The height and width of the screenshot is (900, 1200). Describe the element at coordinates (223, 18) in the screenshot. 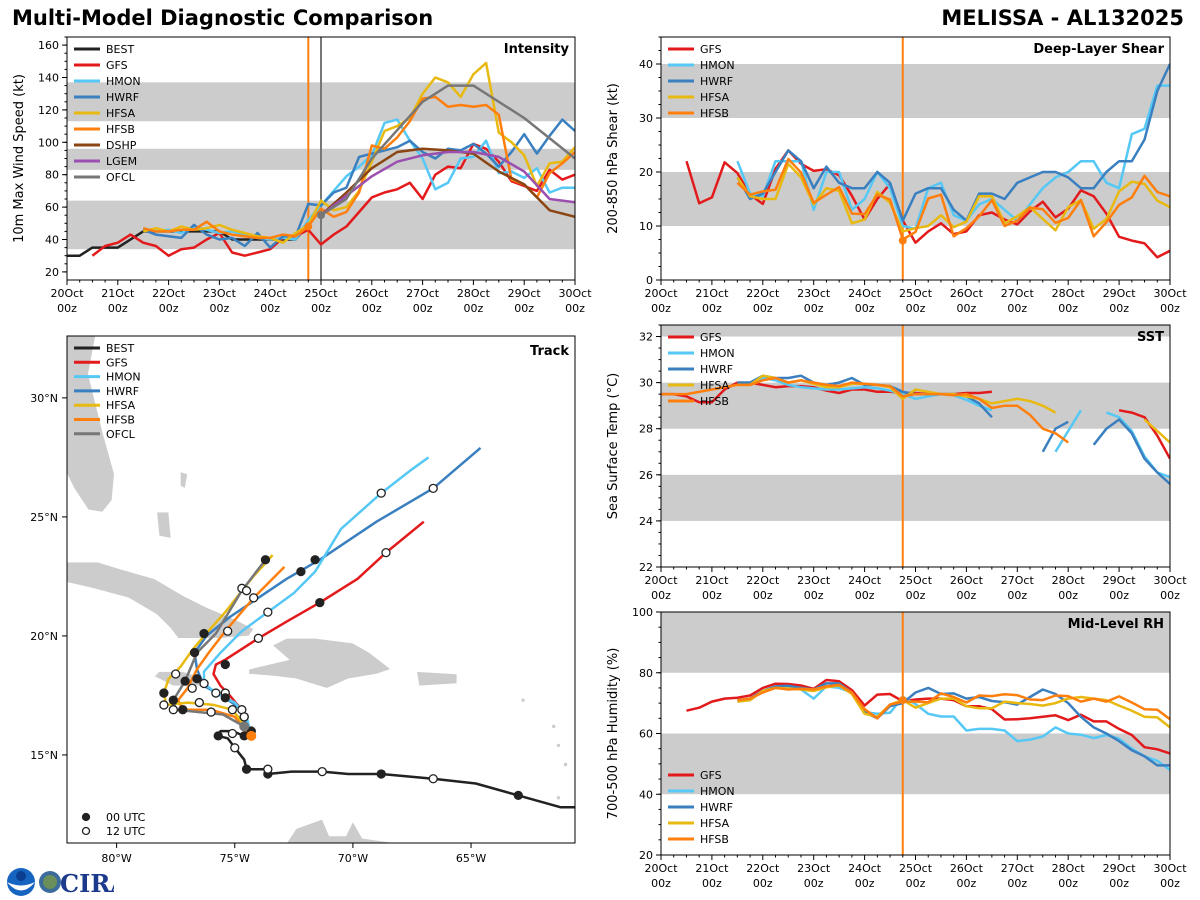

I see `main-title: Multi-Model Diagnostic Comparison` at that location.